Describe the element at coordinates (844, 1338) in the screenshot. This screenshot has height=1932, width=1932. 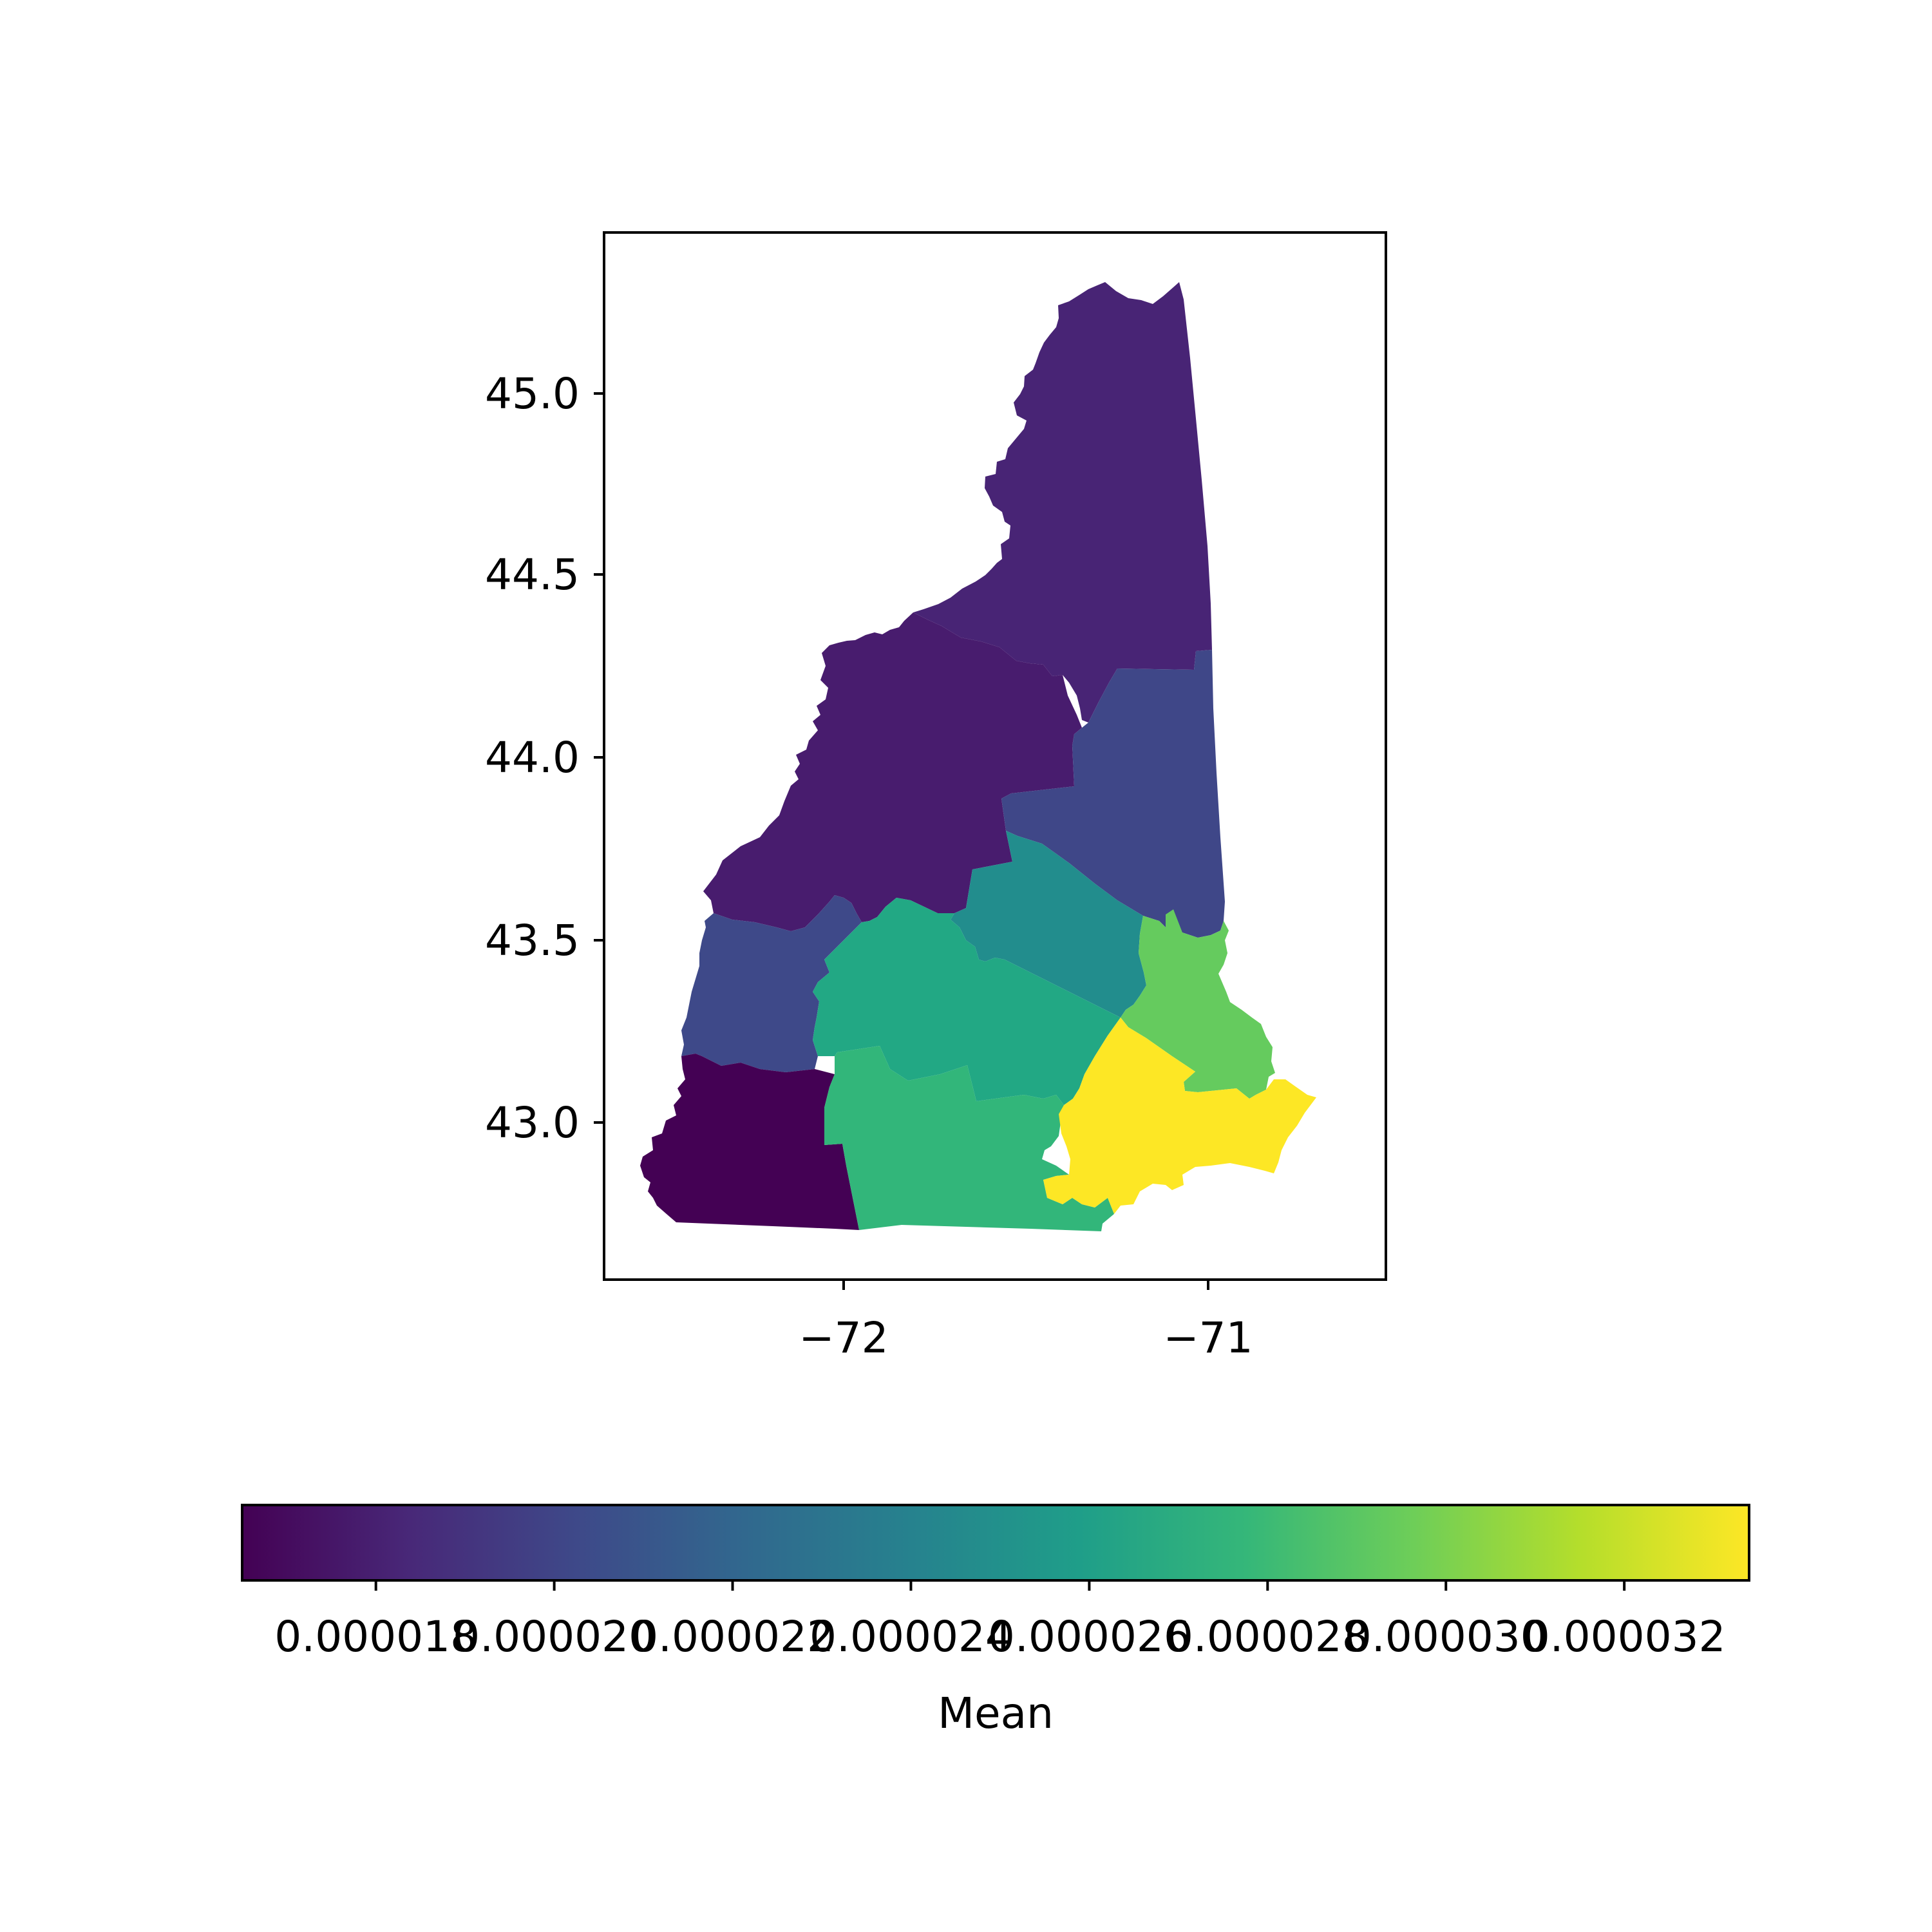
I see `x-tick-label: −72` at that location.